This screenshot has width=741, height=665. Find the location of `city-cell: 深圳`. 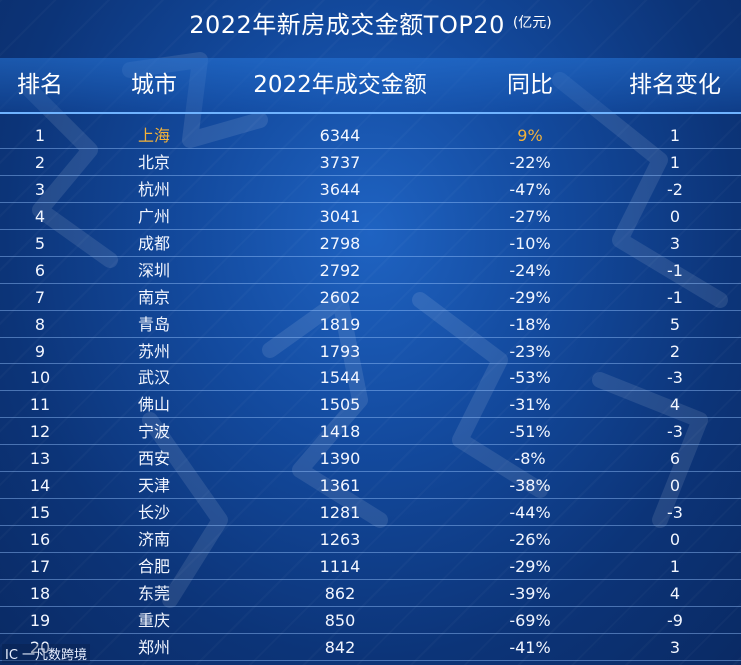

city-cell: 深圳 is located at coordinates (153, 270).